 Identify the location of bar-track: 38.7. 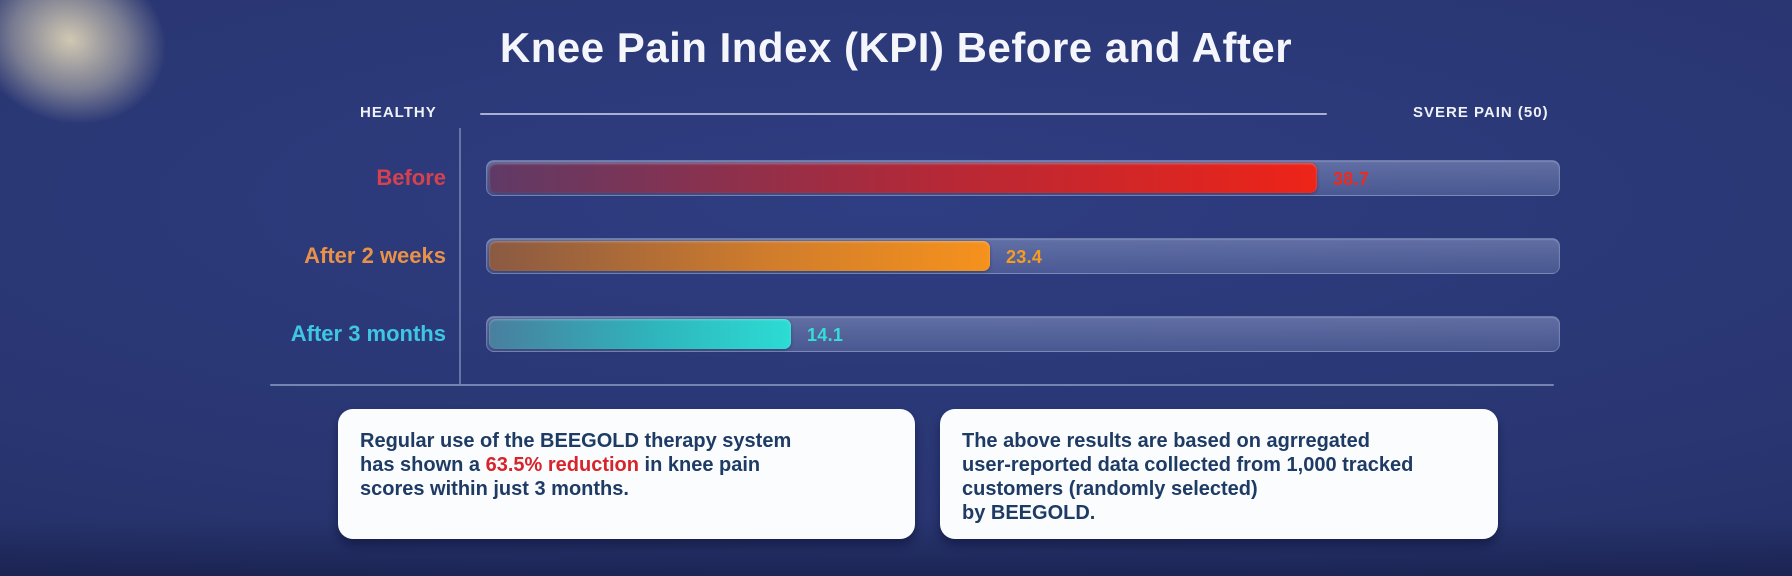
(1023, 178).